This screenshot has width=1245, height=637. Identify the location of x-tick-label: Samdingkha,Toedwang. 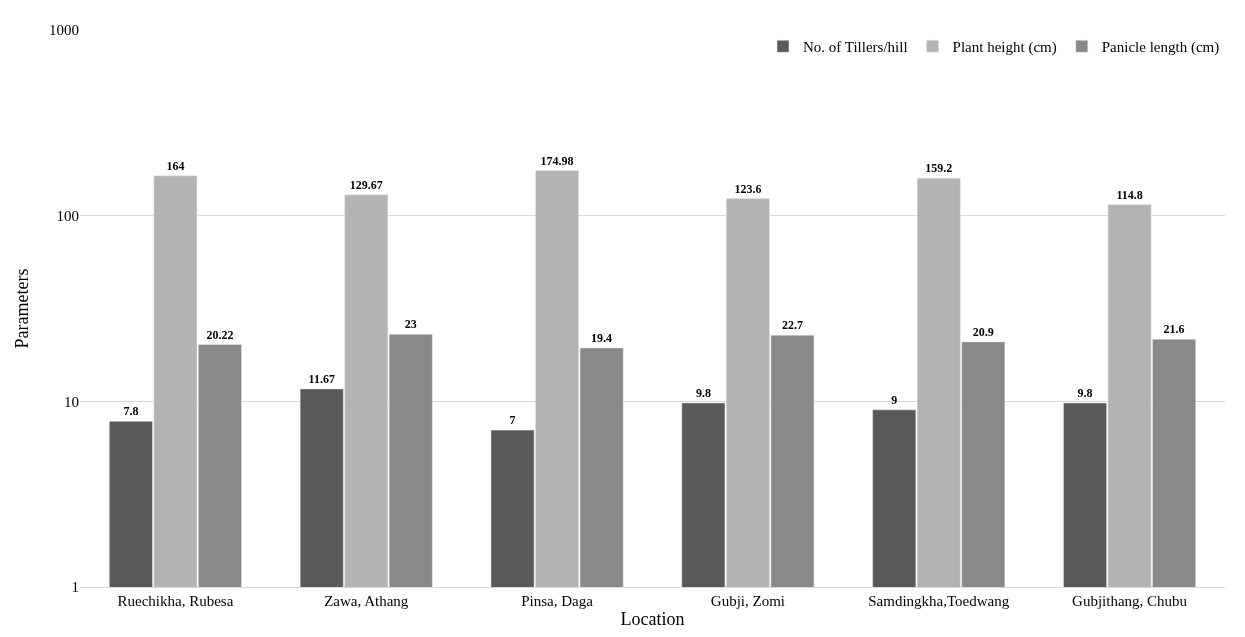
(939, 601).